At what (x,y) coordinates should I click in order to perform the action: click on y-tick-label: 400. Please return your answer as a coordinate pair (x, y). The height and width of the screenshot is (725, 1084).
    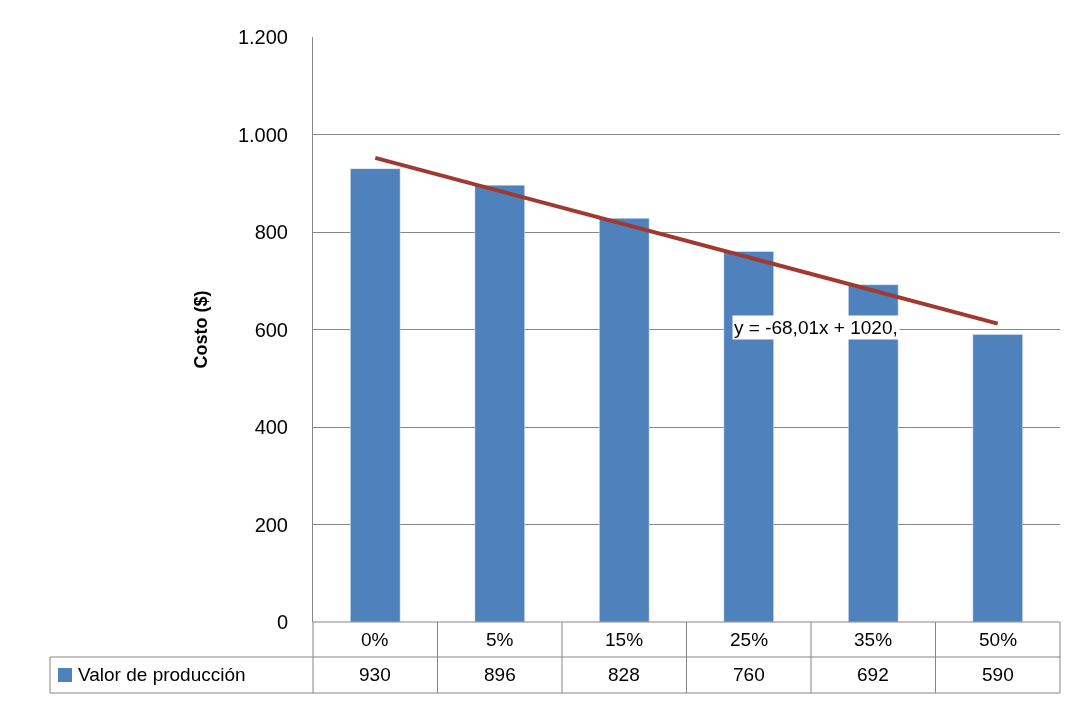
    Looking at the image, I should click on (271, 427).